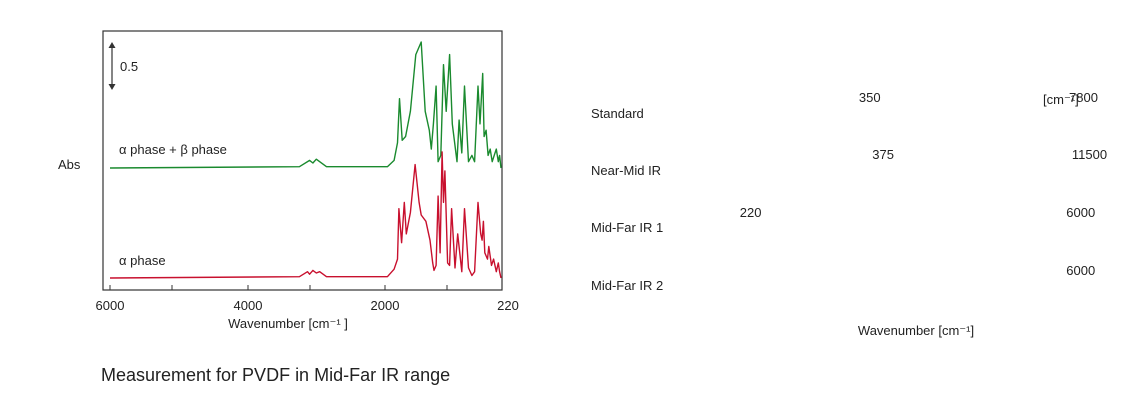 The width and height of the screenshot is (1126, 408). What do you see at coordinates (849, 162) in the screenshot?
I see `range-row: Near-Mid IR 11500 375` at bounding box center [849, 162].